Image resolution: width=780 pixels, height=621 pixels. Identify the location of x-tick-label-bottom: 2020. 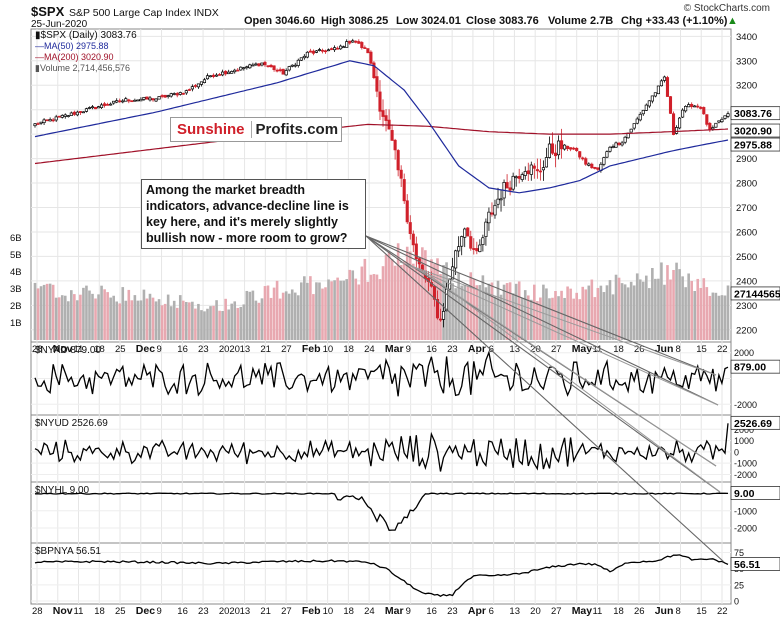
(229, 611).